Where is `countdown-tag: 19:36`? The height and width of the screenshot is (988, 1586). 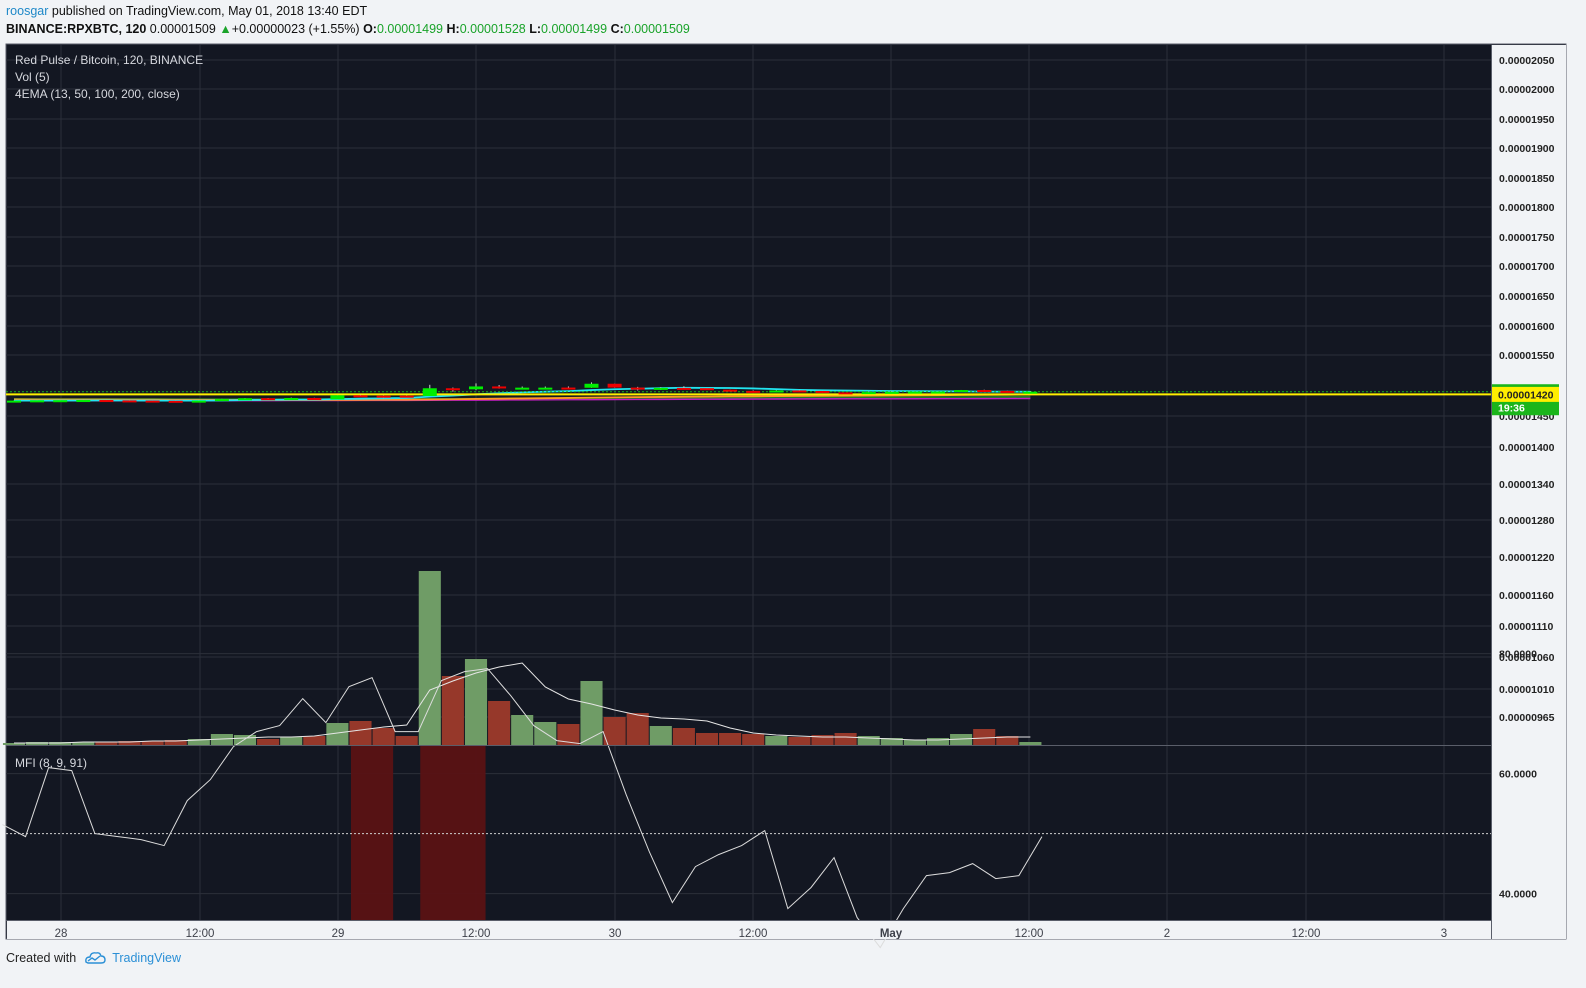
countdown-tag: 19:36 is located at coordinates (1525, 408).